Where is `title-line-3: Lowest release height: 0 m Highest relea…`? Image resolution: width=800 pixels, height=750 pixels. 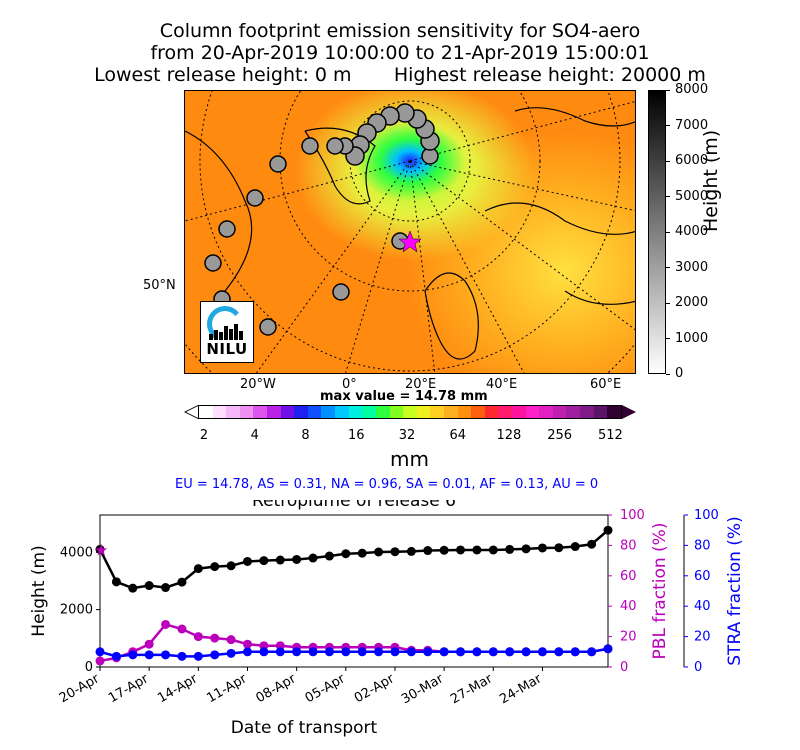
title-line-3: Lowest release height: 0 m Highest relea… is located at coordinates (400, 75).